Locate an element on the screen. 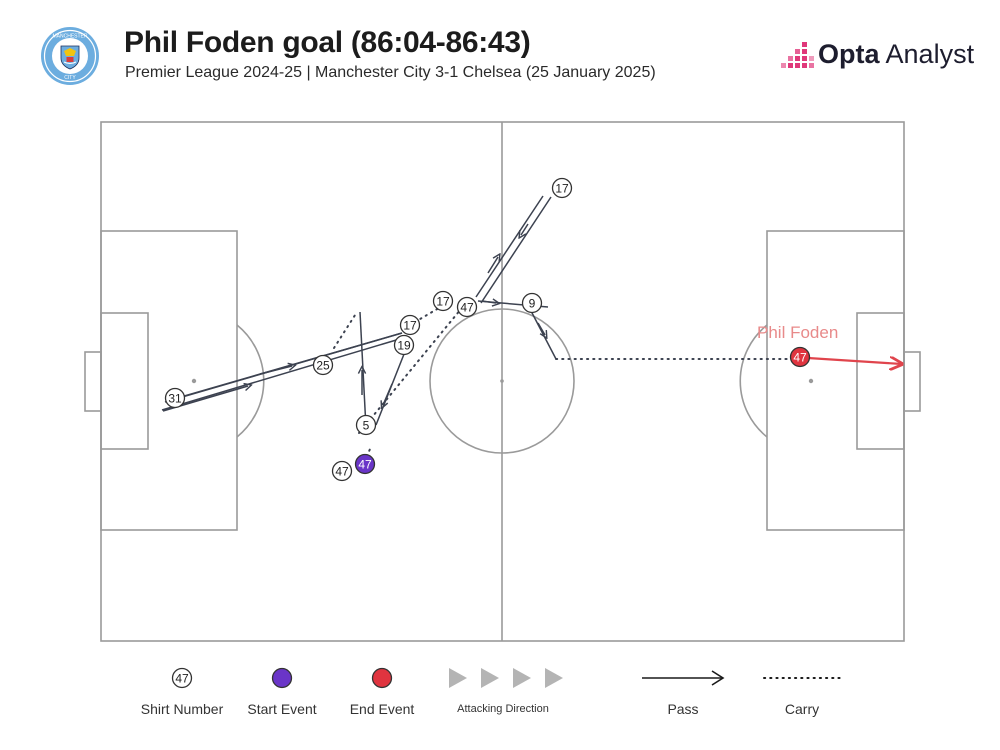 The width and height of the screenshot is (1000, 750). pitch-spots is located at coordinates (502, 381).